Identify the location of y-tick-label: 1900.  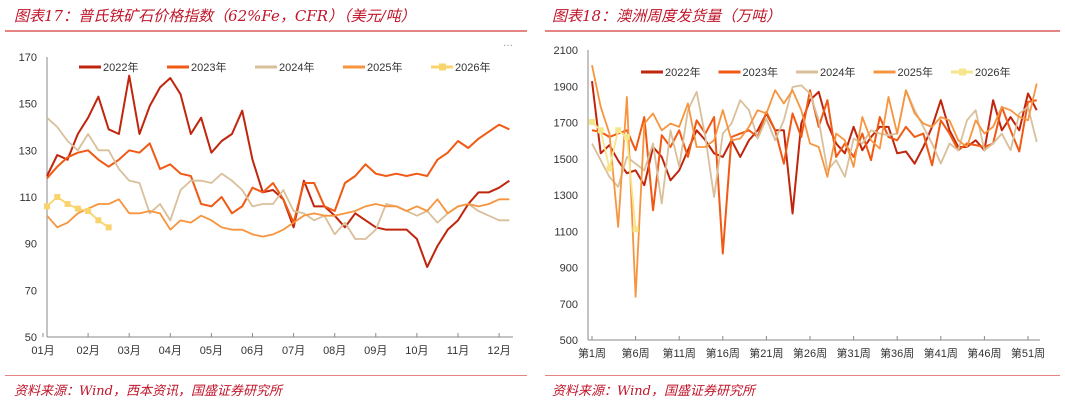
(566, 87).